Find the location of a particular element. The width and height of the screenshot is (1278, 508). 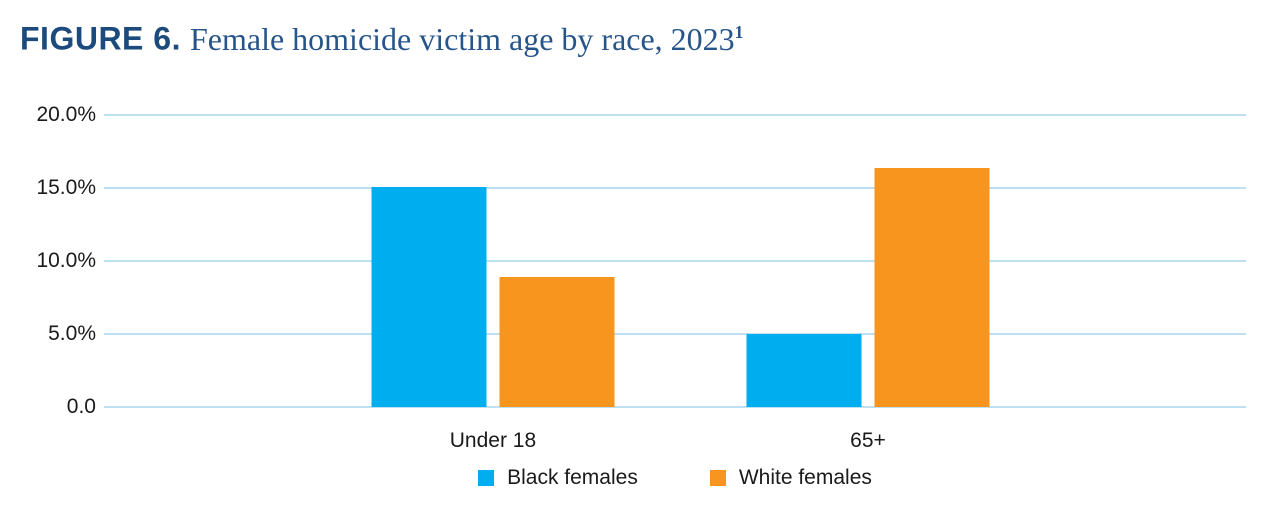

x-category-label-under-18: Under 18 is located at coordinates (493, 440).